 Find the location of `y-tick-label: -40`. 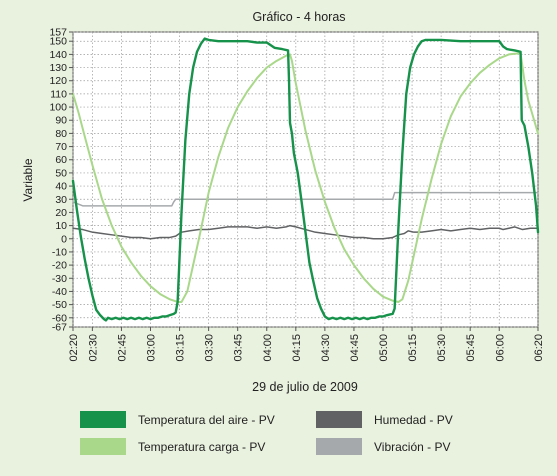

y-tick-label: -40 is located at coordinates (59, 292).